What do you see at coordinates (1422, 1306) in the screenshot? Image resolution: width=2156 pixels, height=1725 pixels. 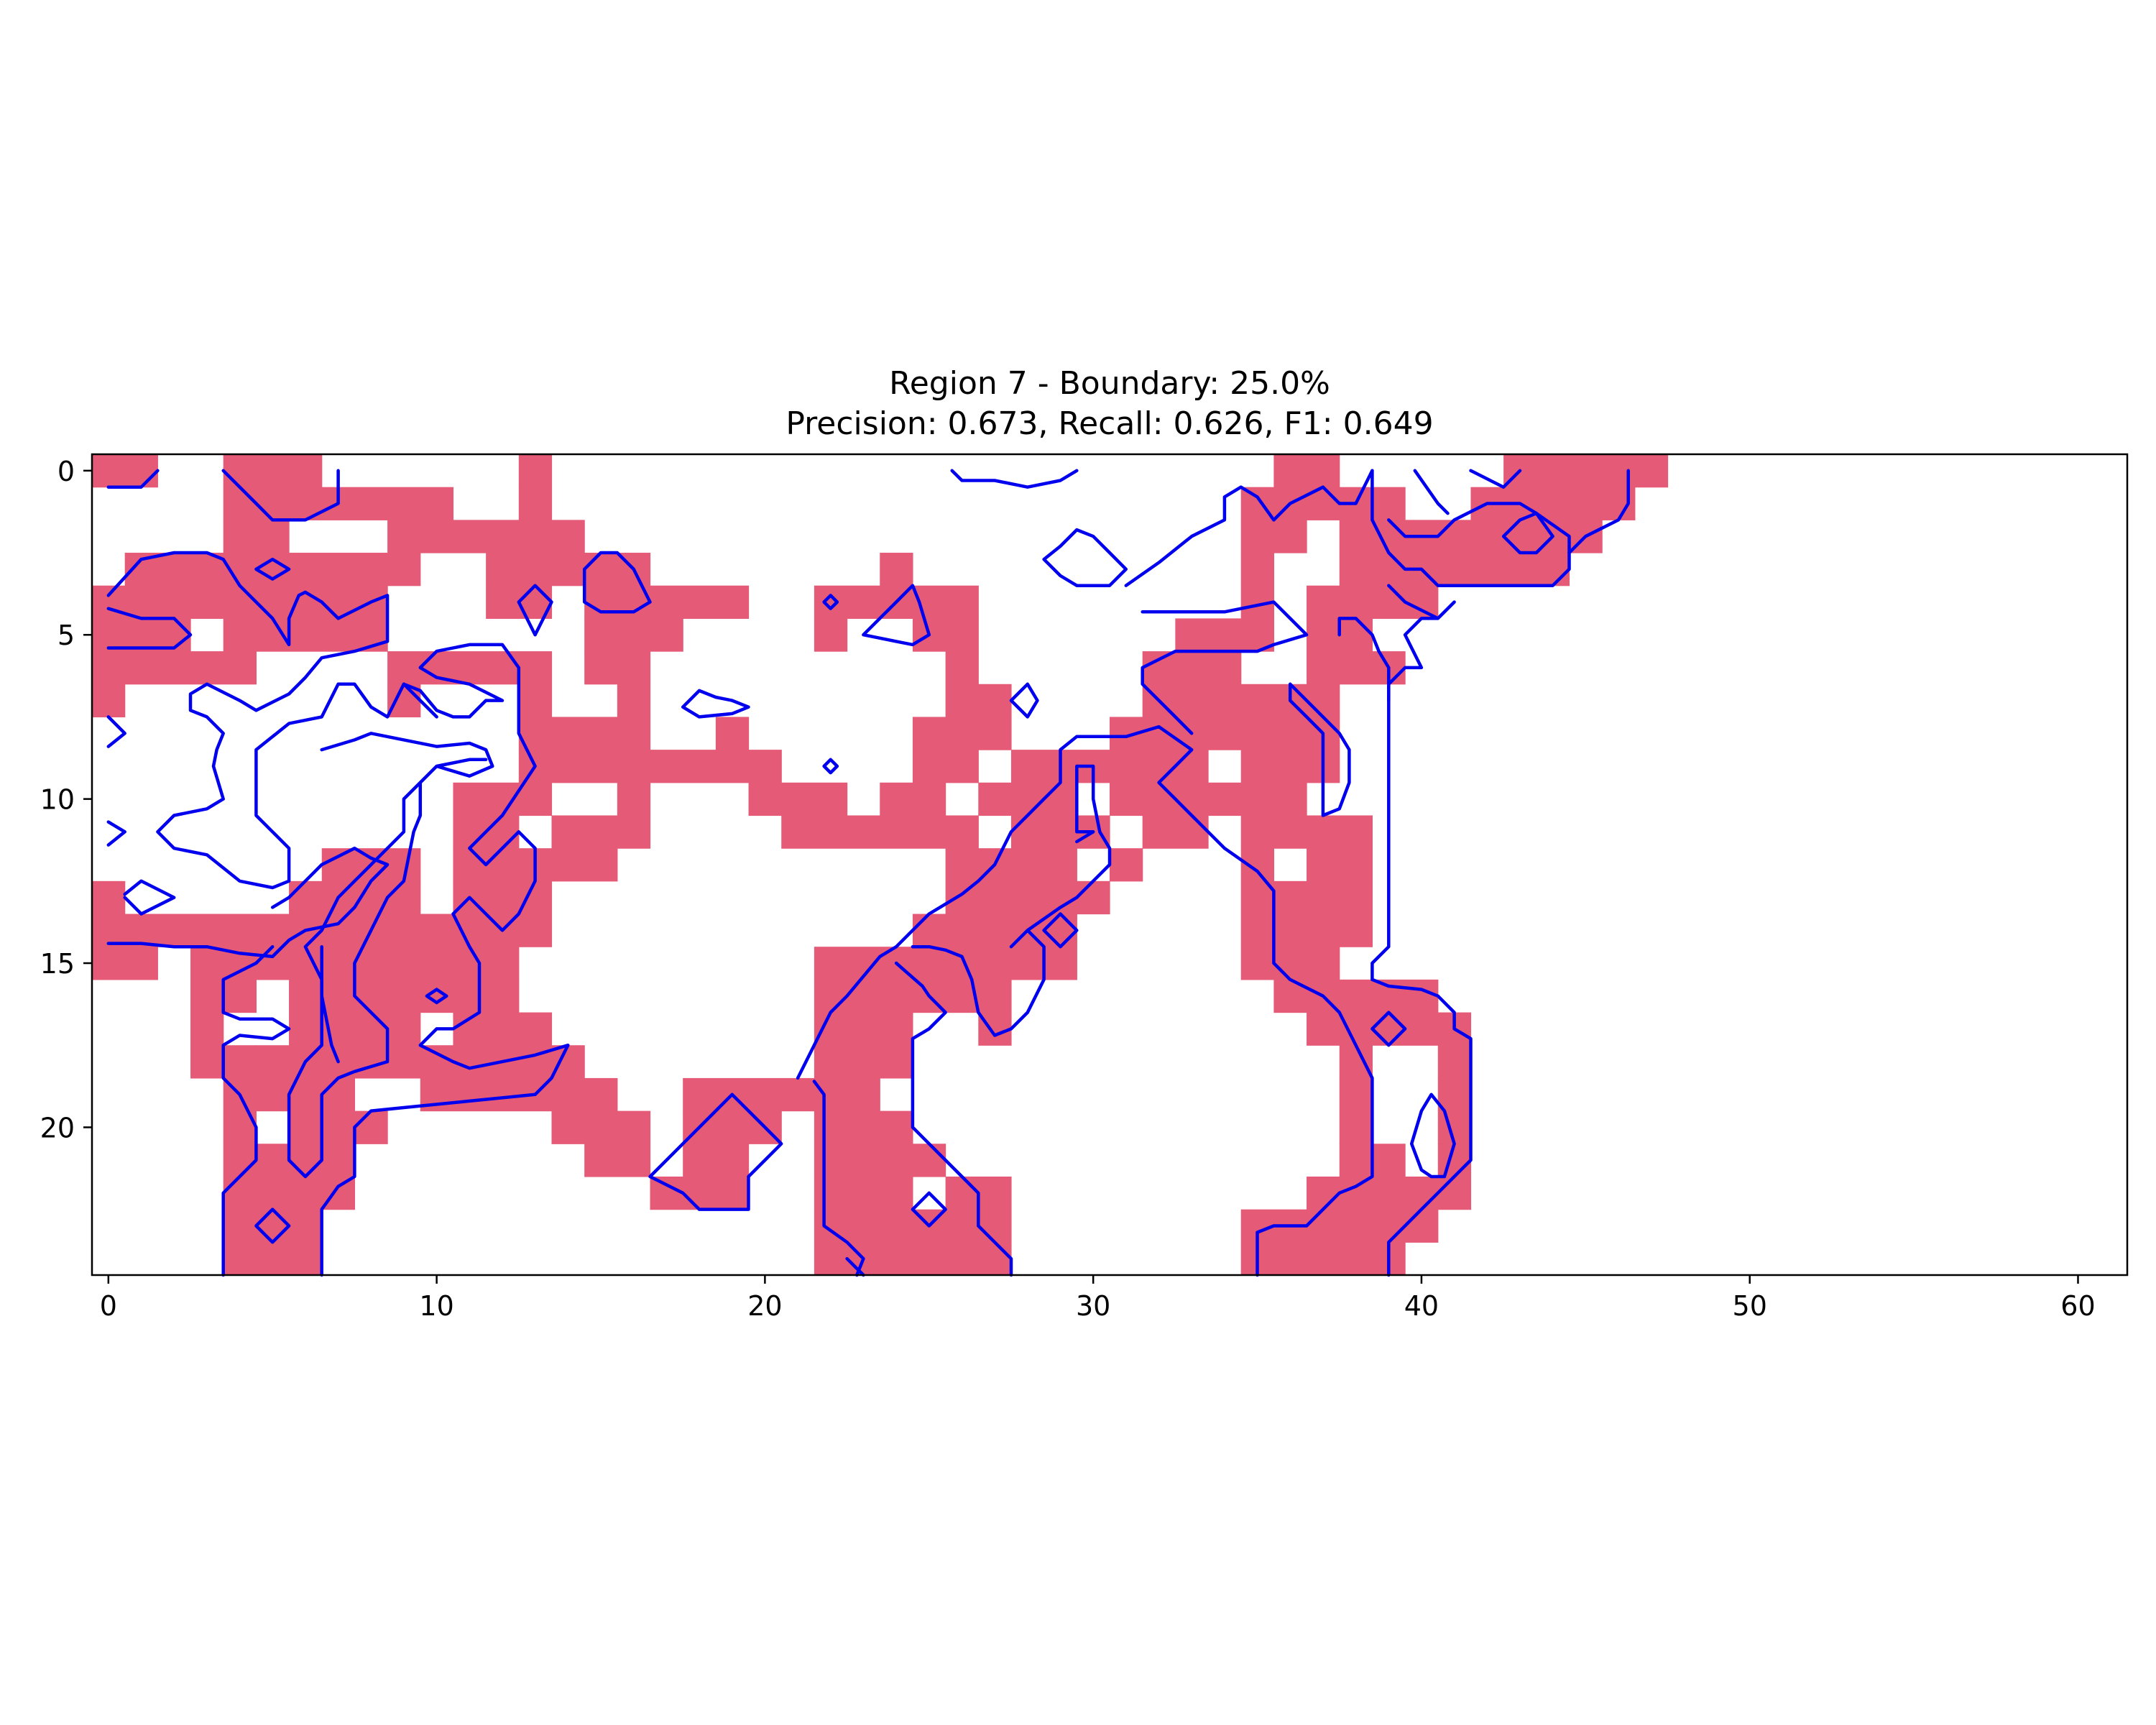 I see `x-tick-label: 40` at bounding box center [1422, 1306].